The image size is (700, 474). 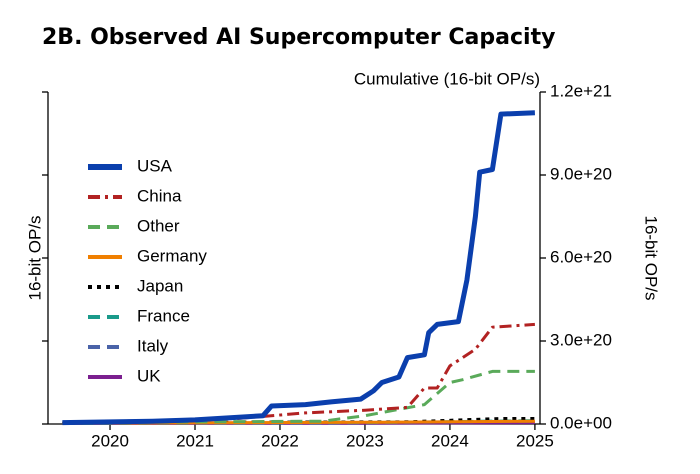 I want to click on x-tick-label: 2023, so click(x=365, y=440).